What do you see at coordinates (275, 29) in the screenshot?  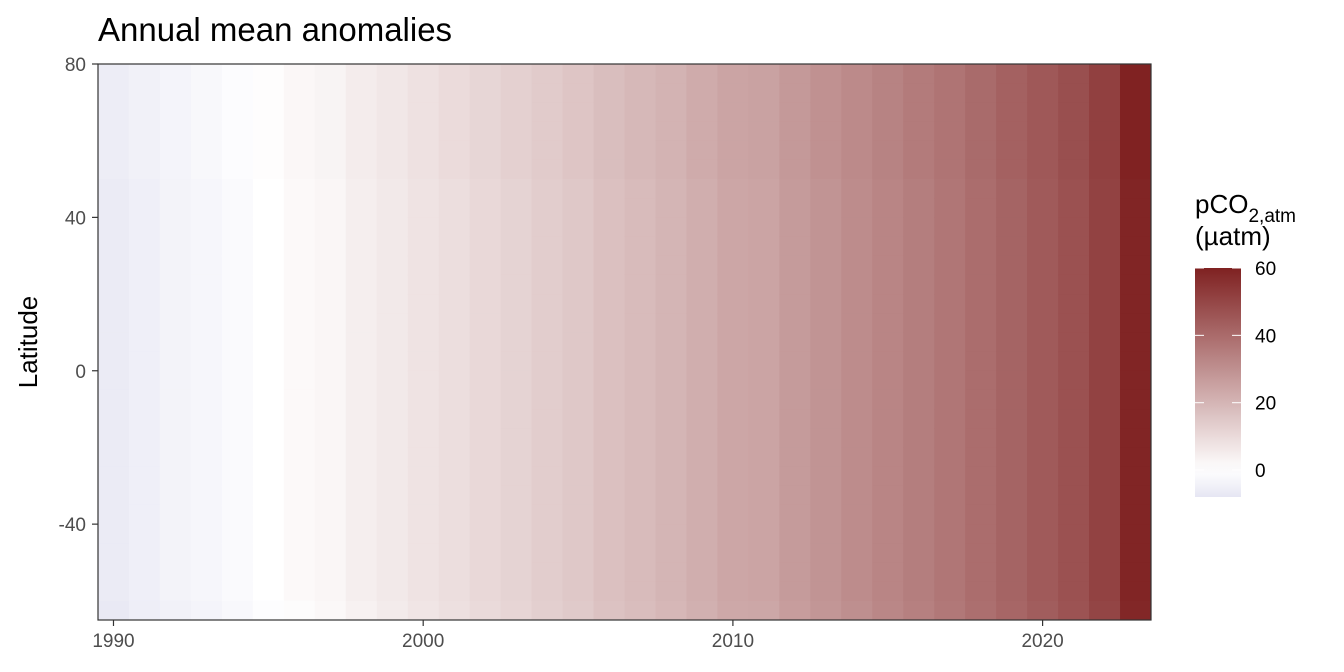 I see `chart-title: Annual mean anomalies` at bounding box center [275, 29].